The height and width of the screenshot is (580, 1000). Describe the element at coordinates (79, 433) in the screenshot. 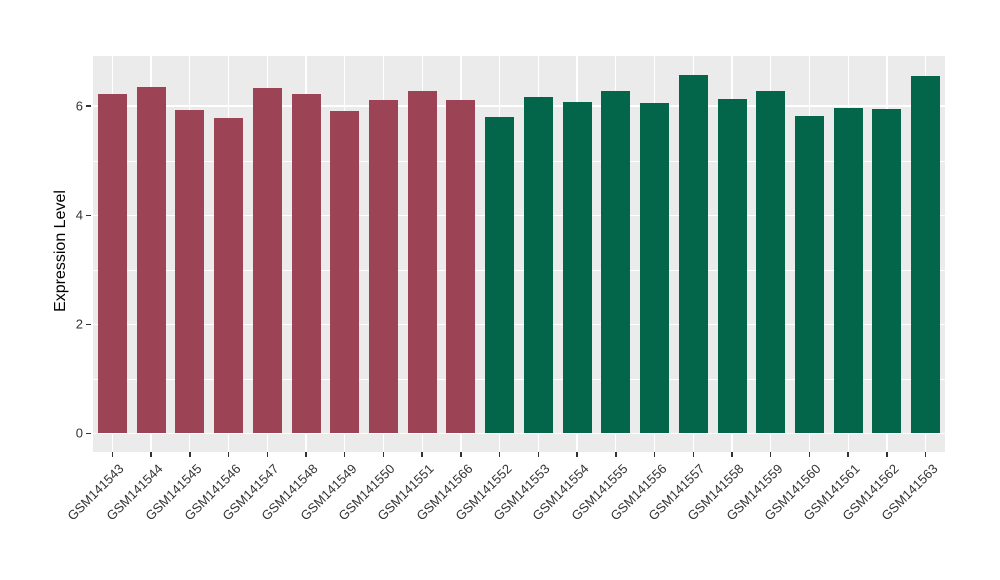

I see `y-tick-label: 0` at that location.